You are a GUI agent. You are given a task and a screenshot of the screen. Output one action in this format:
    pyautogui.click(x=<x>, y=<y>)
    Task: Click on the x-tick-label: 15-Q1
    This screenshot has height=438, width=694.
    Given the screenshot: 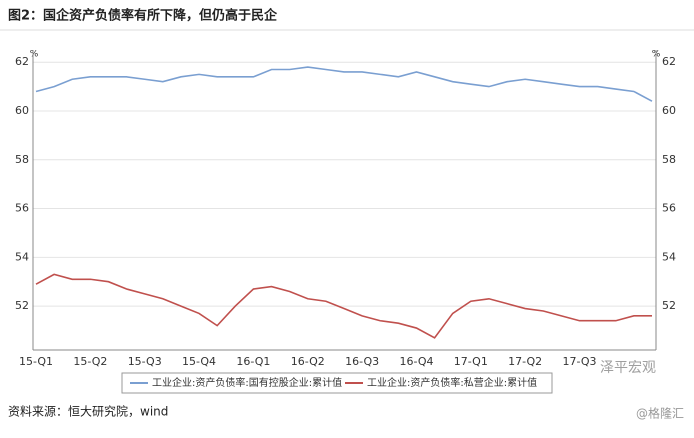 What is the action you would take?
    pyautogui.click(x=36, y=361)
    